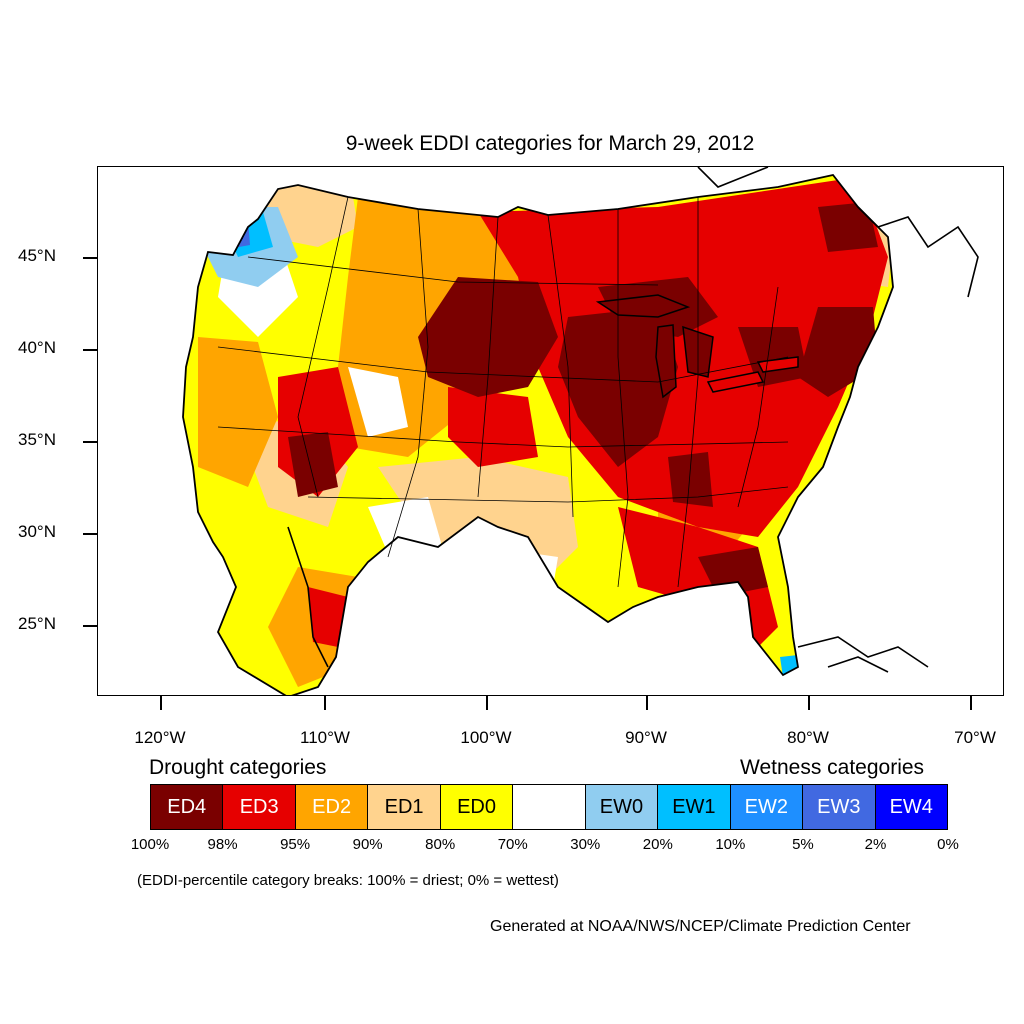 This screenshot has width=1024, height=1024. Describe the element at coordinates (585, 844) in the screenshot. I see `percentile-label: 30%` at that location.